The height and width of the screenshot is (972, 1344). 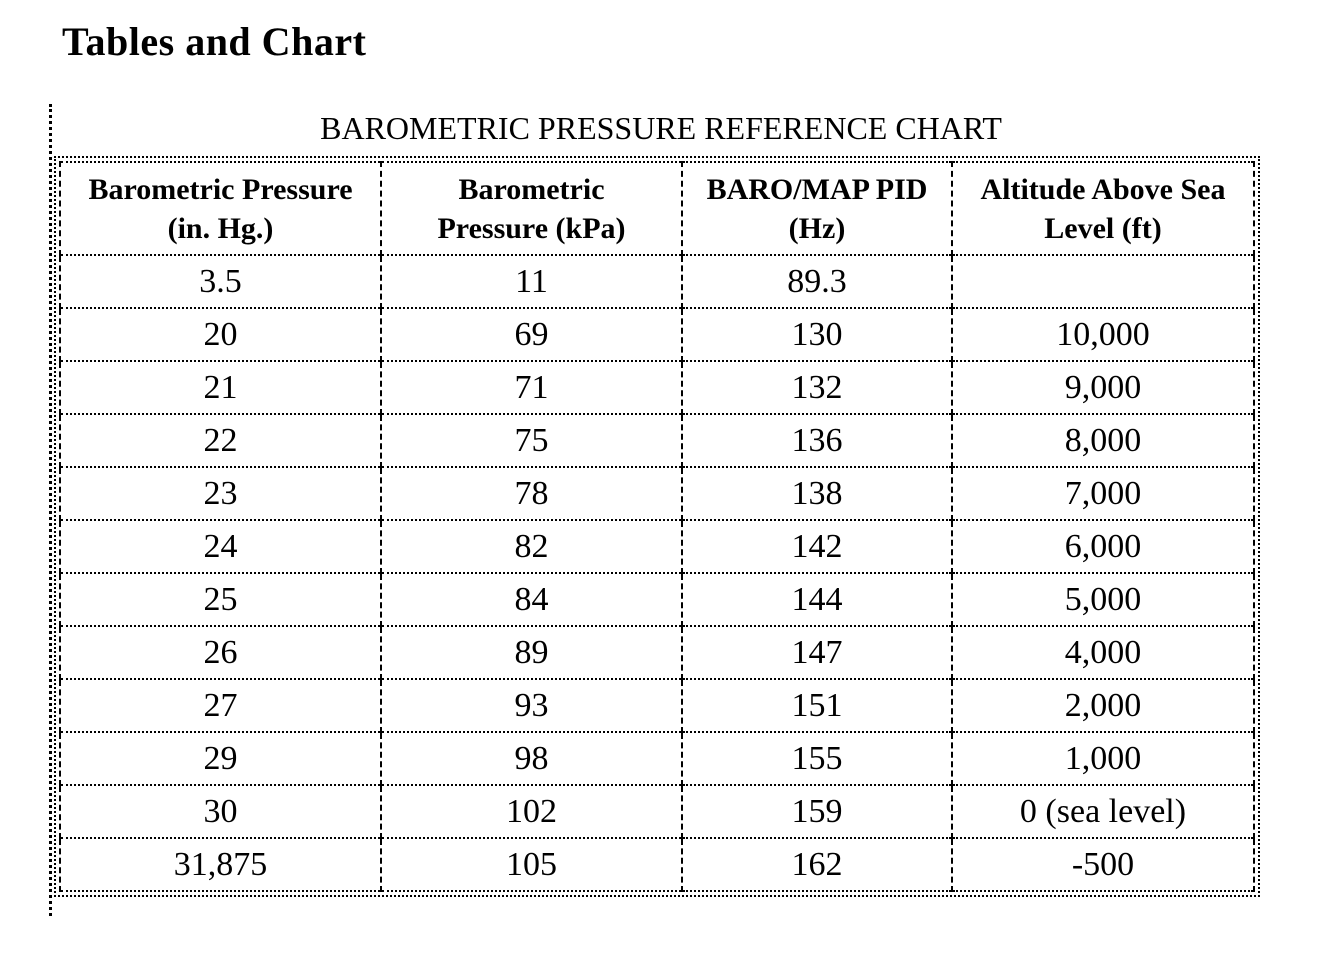 I want to click on table-cell: 24, so click(x=220, y=546).